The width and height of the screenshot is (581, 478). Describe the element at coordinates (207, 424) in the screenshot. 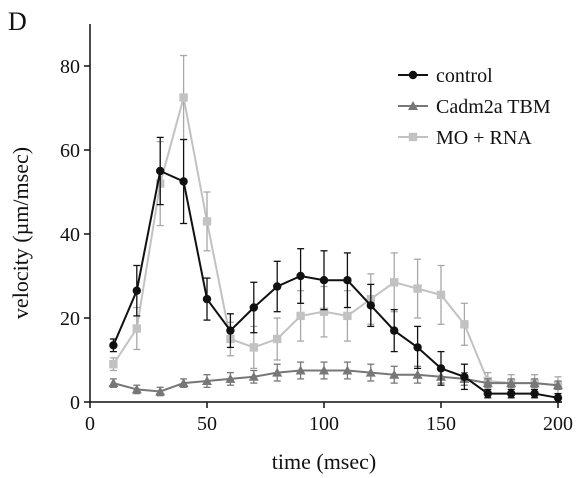

I see `x-tick-label: 50` at that location.